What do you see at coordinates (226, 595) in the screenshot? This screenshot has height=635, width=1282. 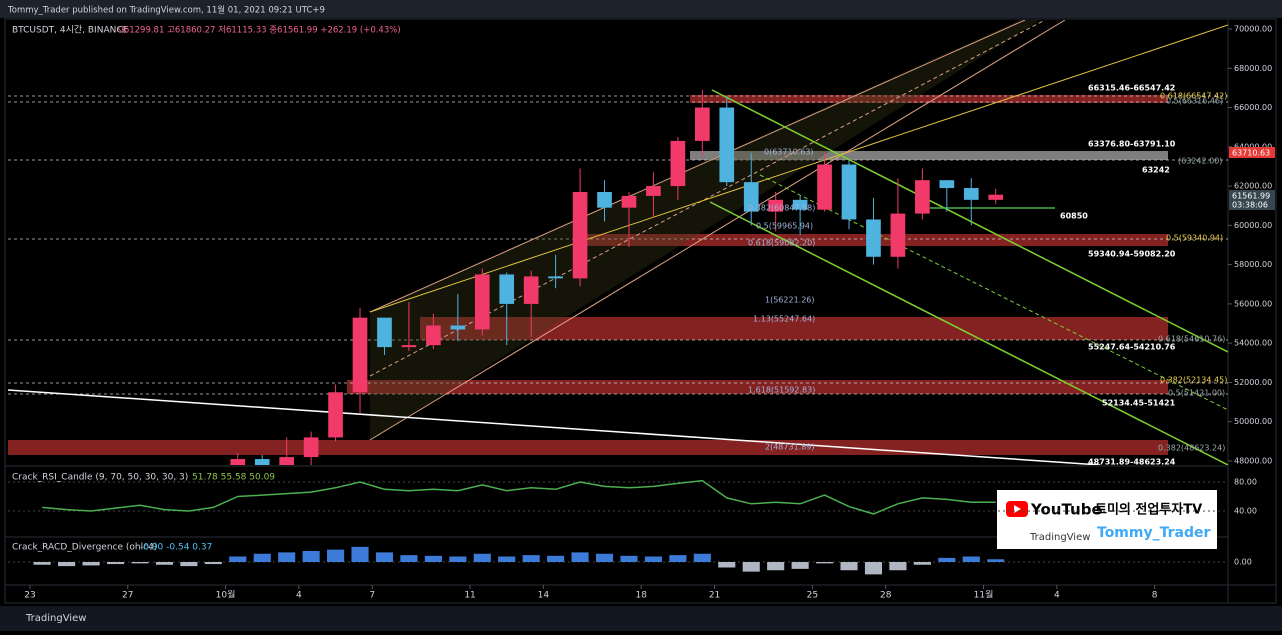 I see `x-tick-label: 10월` at bounding box center [226, 595].